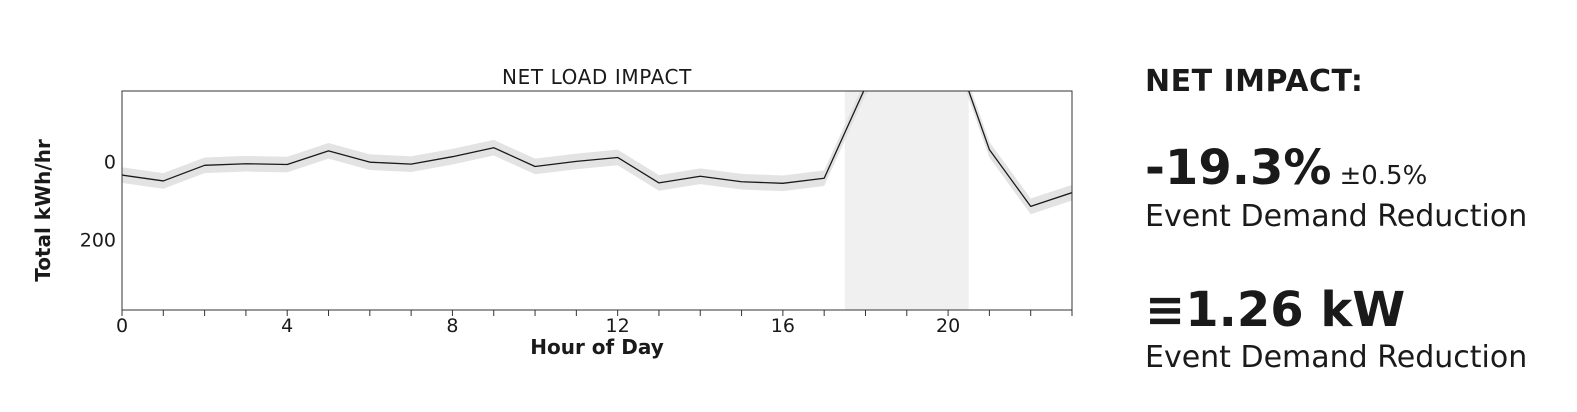 The image size is (1577, 412). What do you see at coordinates (1254, 81) in the screenshot?
I see `net-impact-title: NET IMPACT:` at bounding box center [1254, 81].